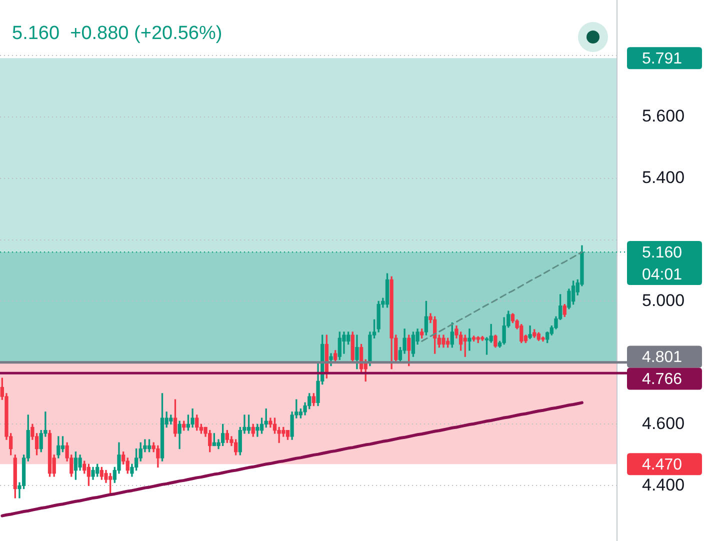 The image size is (720, 541). What do you see at coordinates (662, 465) in the screenshot?
I see `band-label: 4.470` at bounding box center [662, 465].